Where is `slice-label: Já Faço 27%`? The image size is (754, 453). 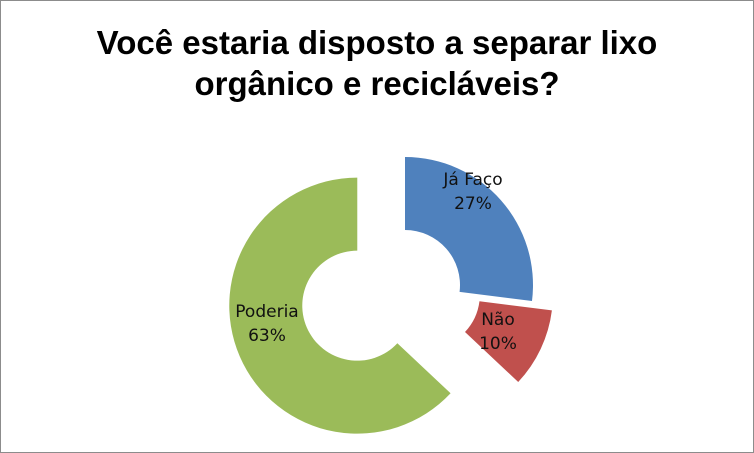 slice-label: Já Faço 27% is located at coordinates (472, 192).